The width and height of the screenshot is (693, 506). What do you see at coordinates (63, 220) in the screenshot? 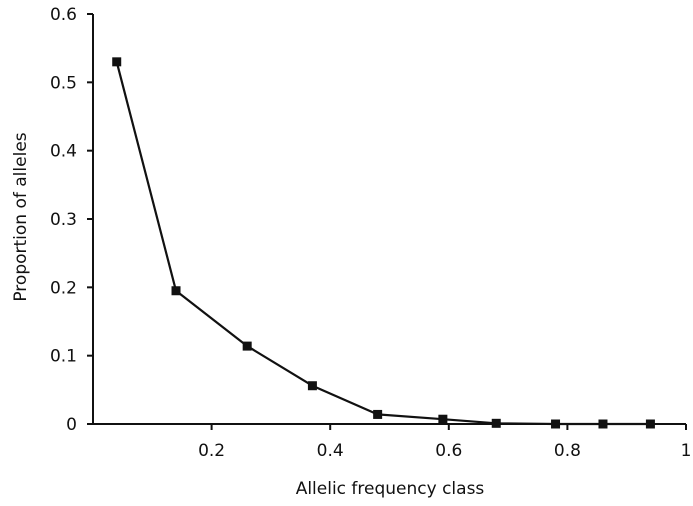
I see `y-tick-label: 0.3` at bounding box center [63, 220].